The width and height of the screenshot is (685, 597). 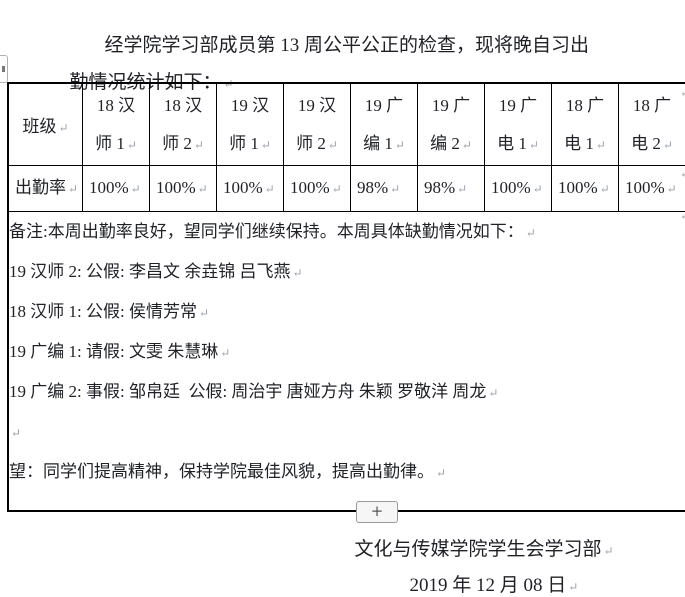 What do you see at coordinates (183, 124) in the screenshot?
I see `class-cell-1: 18 汉 师 2↵` at bounding box center [183, 124].